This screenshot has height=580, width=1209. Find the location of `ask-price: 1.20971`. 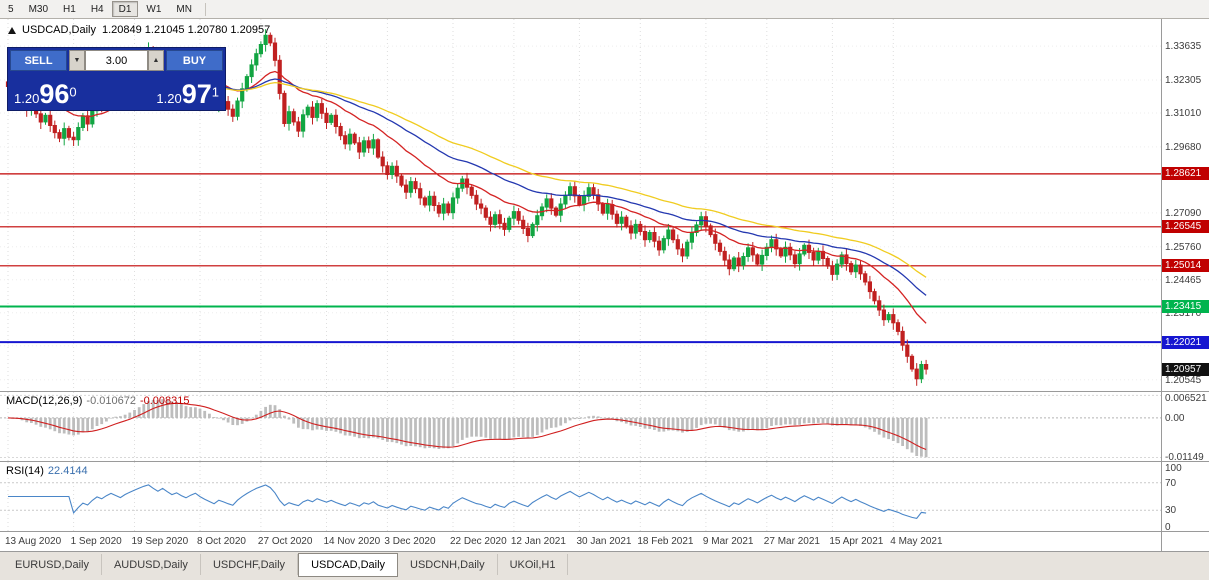

ask-price: 1.20971 is located at coordinates (187, 94).